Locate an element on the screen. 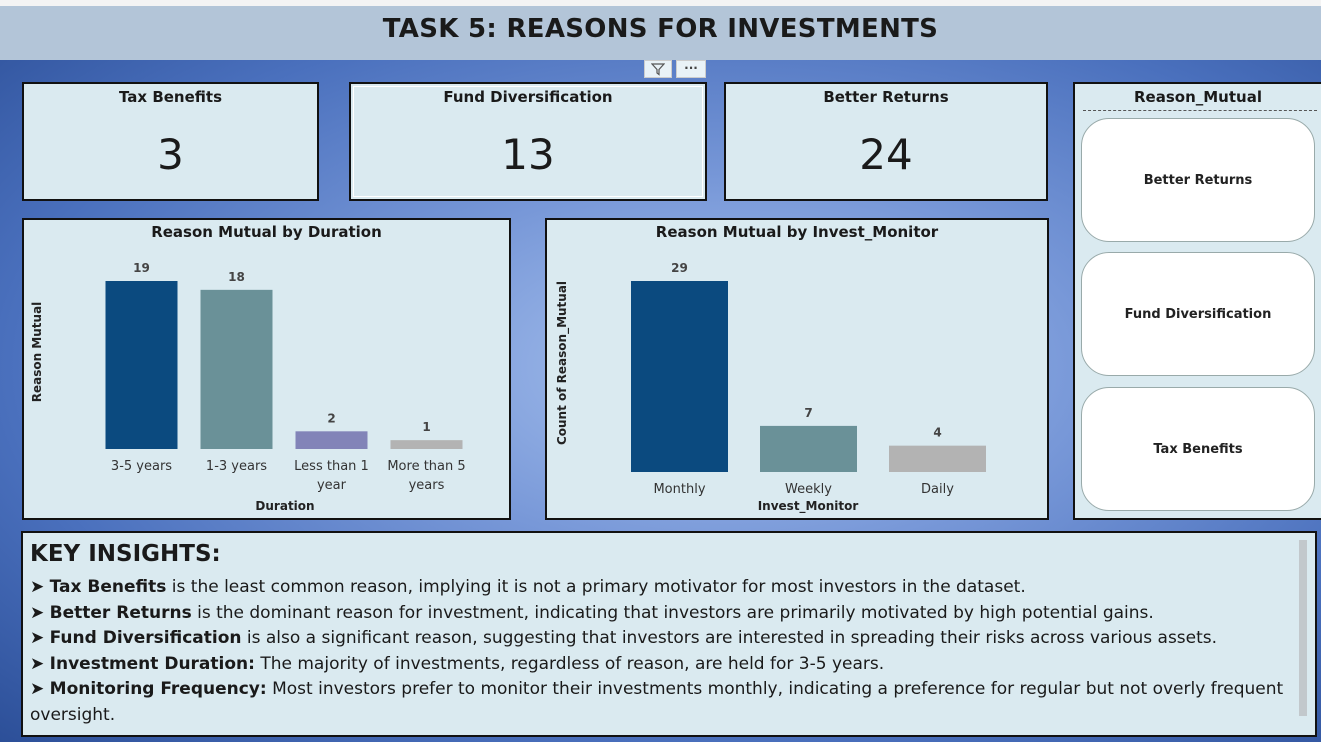 The width and height of the screenshot is (1321, 742). data-label: 7 is located at coordinates (808, 413).